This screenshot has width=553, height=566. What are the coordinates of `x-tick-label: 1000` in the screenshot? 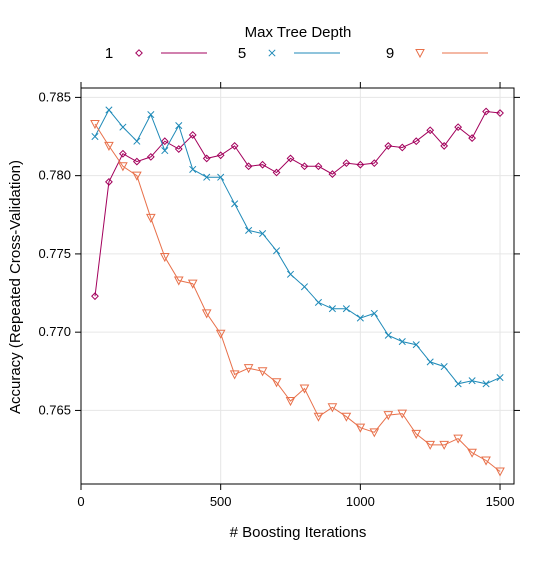 It's located at (360, 501).